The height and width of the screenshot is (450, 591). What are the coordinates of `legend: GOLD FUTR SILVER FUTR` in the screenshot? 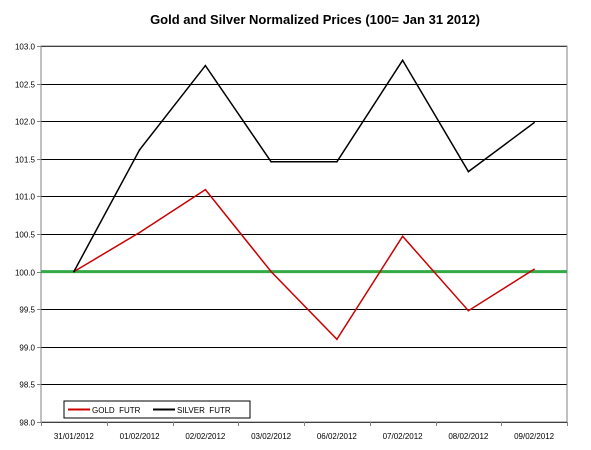 It's located at (157, 409).